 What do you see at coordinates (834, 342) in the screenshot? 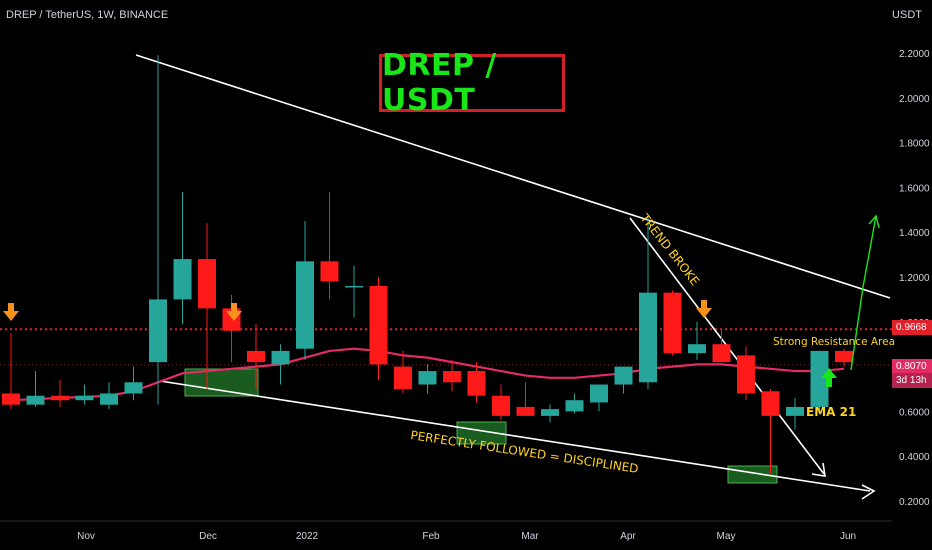
I see `strong-resistance-label: Strong Resistance Area` at bounding box center [834, 342].